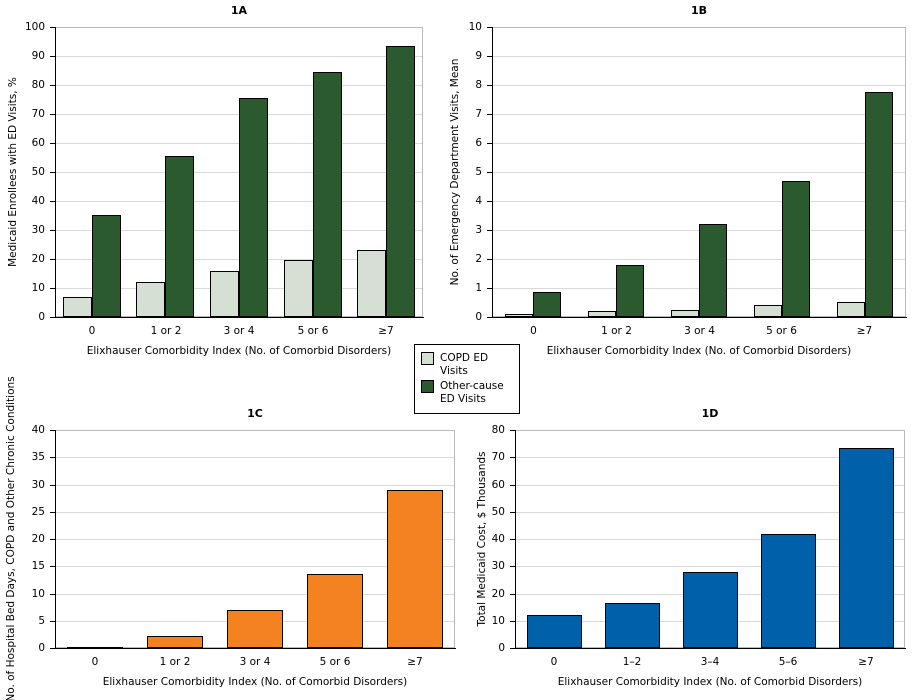 The image size is (920, 700). Describe the element at coordinates (632, 662) in the screenshot. I see `x-category-label: 1–2` at that location.